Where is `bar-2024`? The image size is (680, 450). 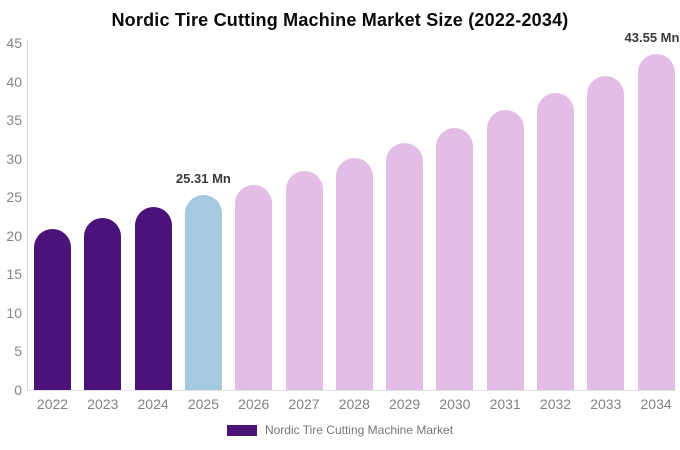
bar-2024 is located at coordinates (153, 298).